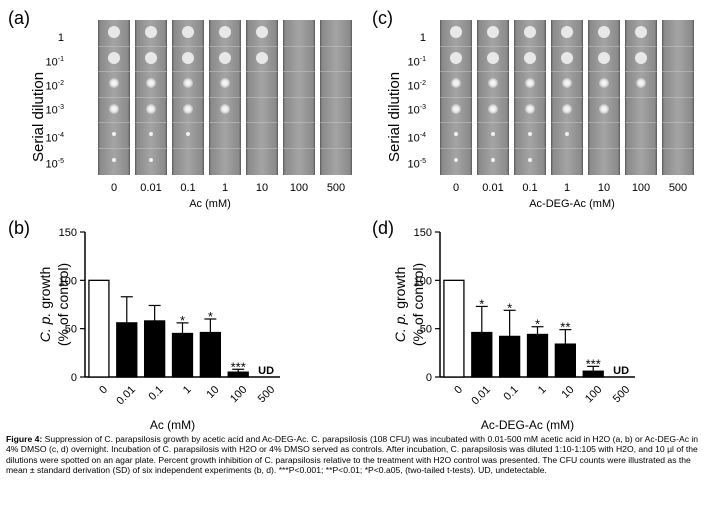  Describe the element at coordinates (188, 188) in the screenshot. I see `concentration-label: 0.1` at that location.